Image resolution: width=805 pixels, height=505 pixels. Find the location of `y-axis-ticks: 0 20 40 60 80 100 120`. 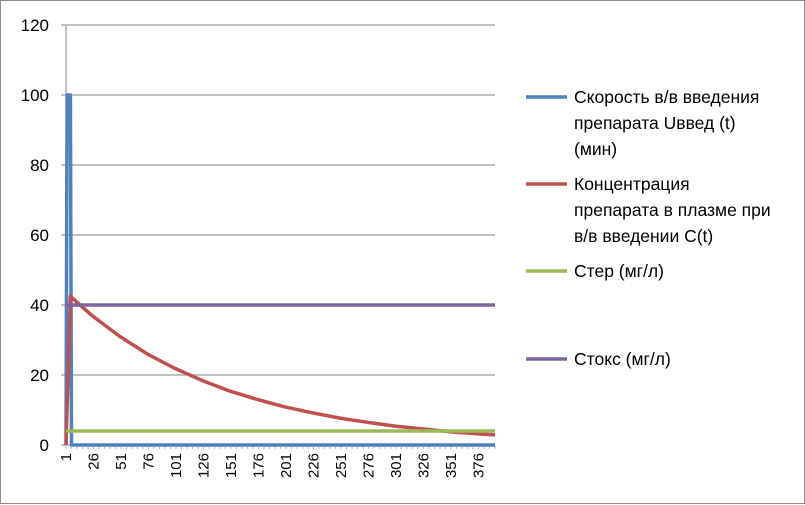

y-axis-ticks: 0 20 40 60 80 100 120 is located at coordinates (35, 235).